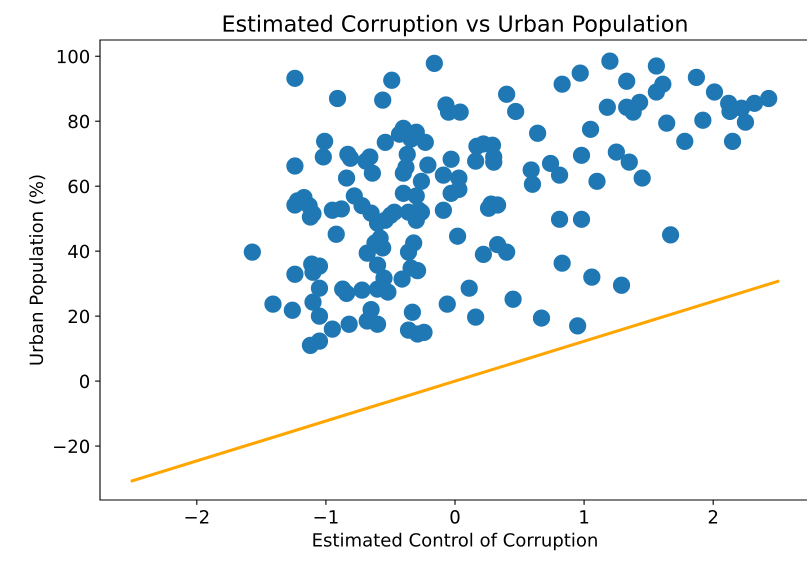  Describe the element at coordinates (79, 251) in the screenshot. I see `y-tick-label: 40` at that location.